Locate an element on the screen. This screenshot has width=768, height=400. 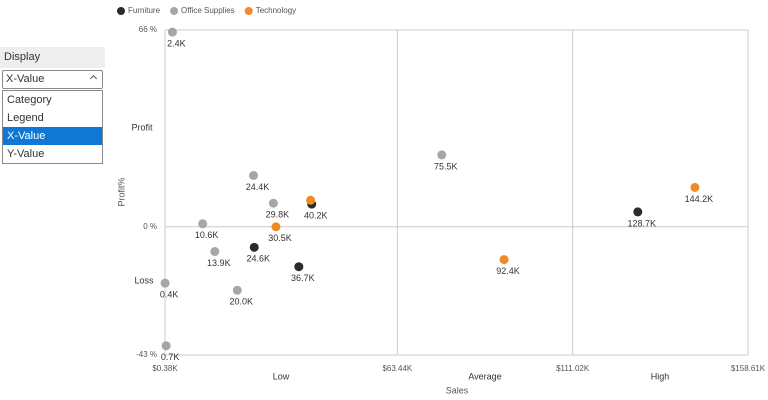
data-label: 40.2K is located at coordinates (316, 216).